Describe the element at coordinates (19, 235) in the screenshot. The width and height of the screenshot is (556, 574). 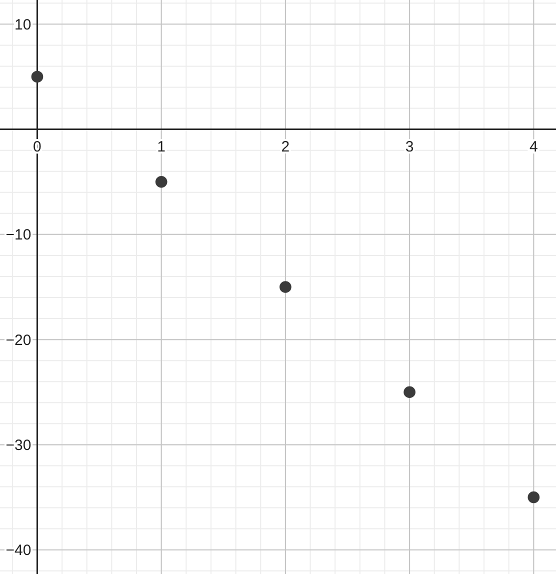
I see `y-tick-label: −10` at that location.